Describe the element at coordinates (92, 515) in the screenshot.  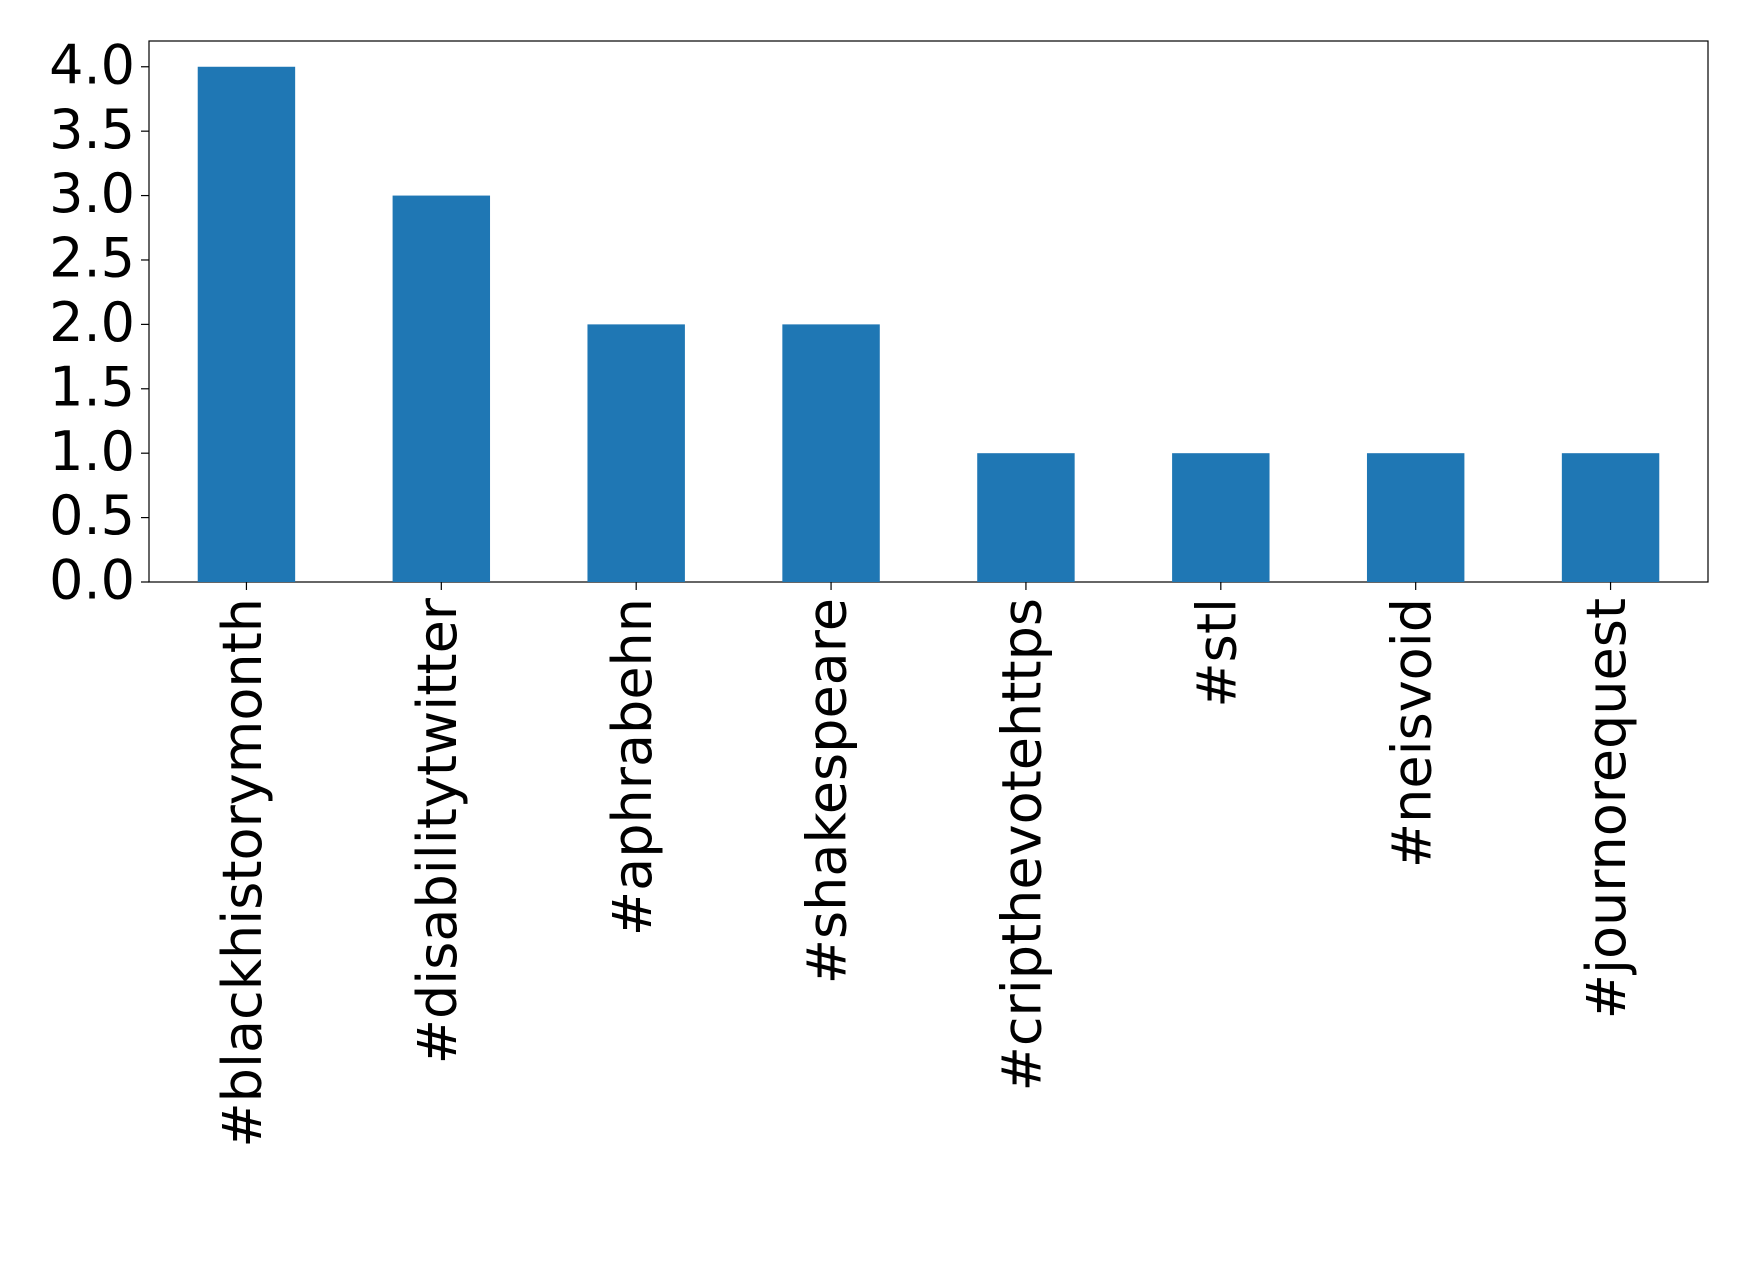
I see `y-tick-label: 0.5` at that location.